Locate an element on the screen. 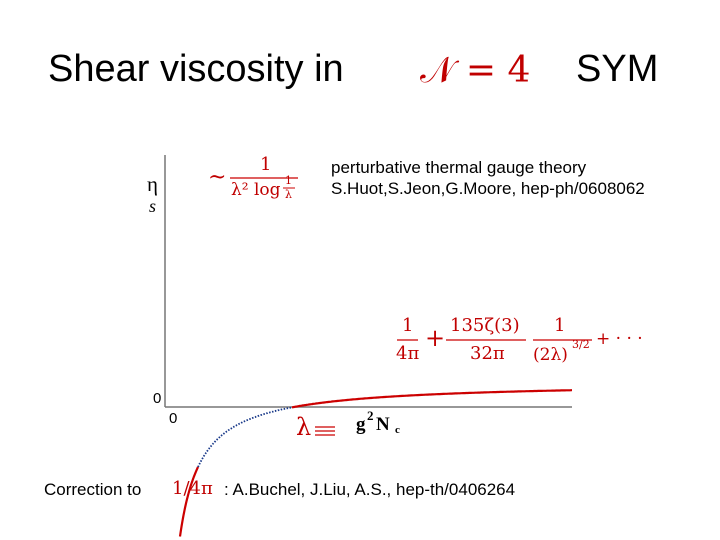  x-axis-lambda-label: λ is located at coordinates (304, 427).